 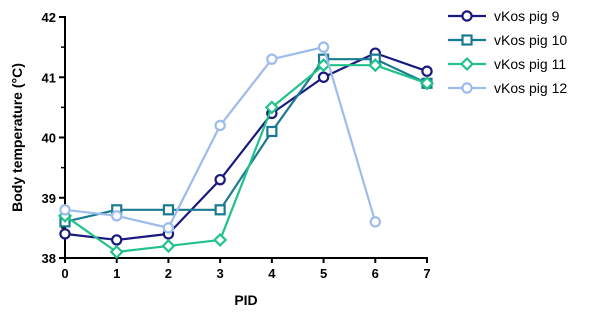 What do you see at coordinates (49, 77) in the screenshot?
I see `y-tick-label: 41` at bounding box center [49, 77].